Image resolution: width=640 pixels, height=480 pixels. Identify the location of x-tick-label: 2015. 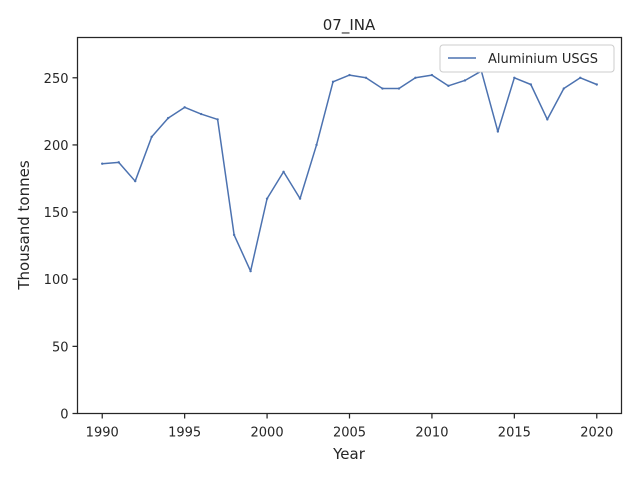
(514, 433).